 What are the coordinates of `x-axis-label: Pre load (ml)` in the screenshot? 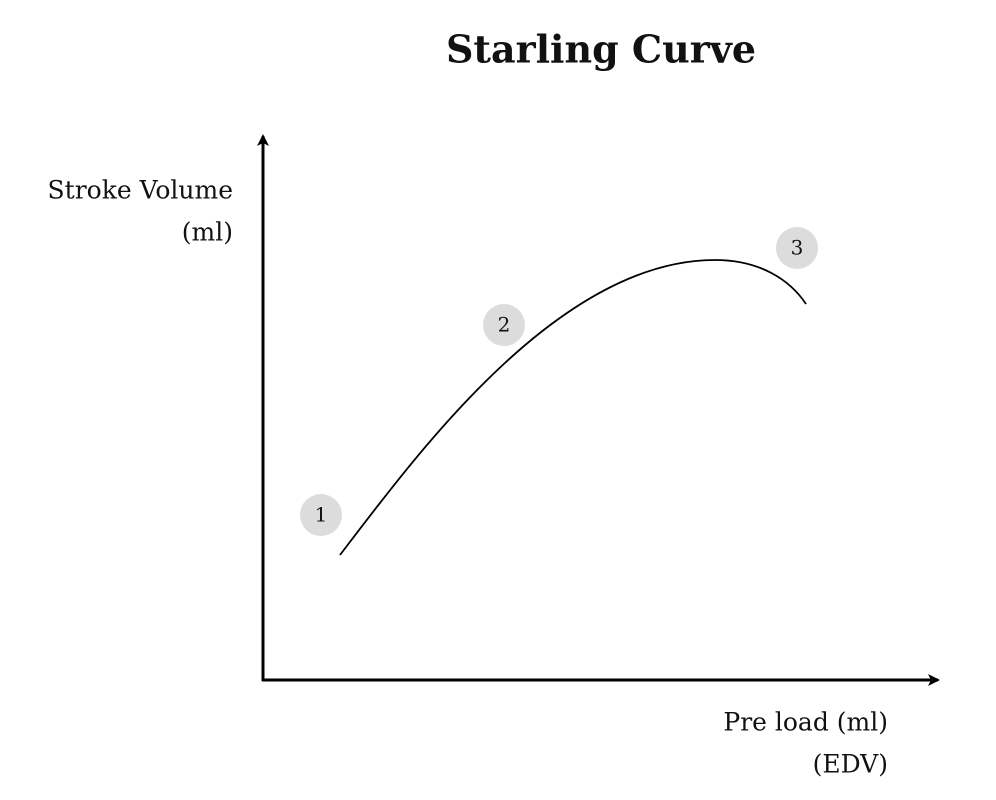 It's located at (805, 722).